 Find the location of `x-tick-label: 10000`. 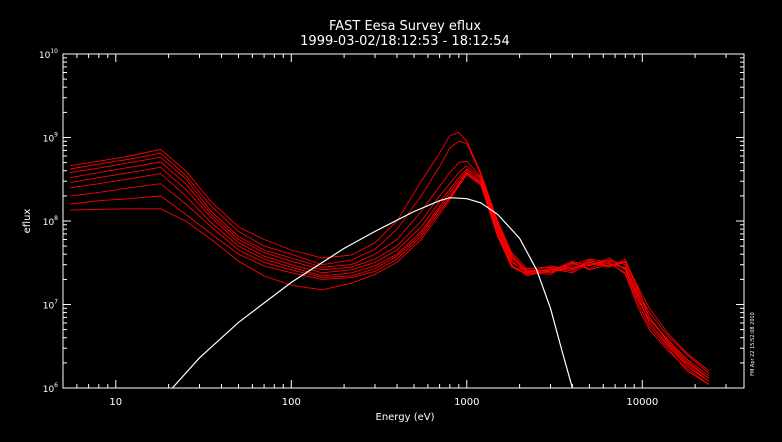

x-tick-label: 10000 is located at coordinates (642, 402).